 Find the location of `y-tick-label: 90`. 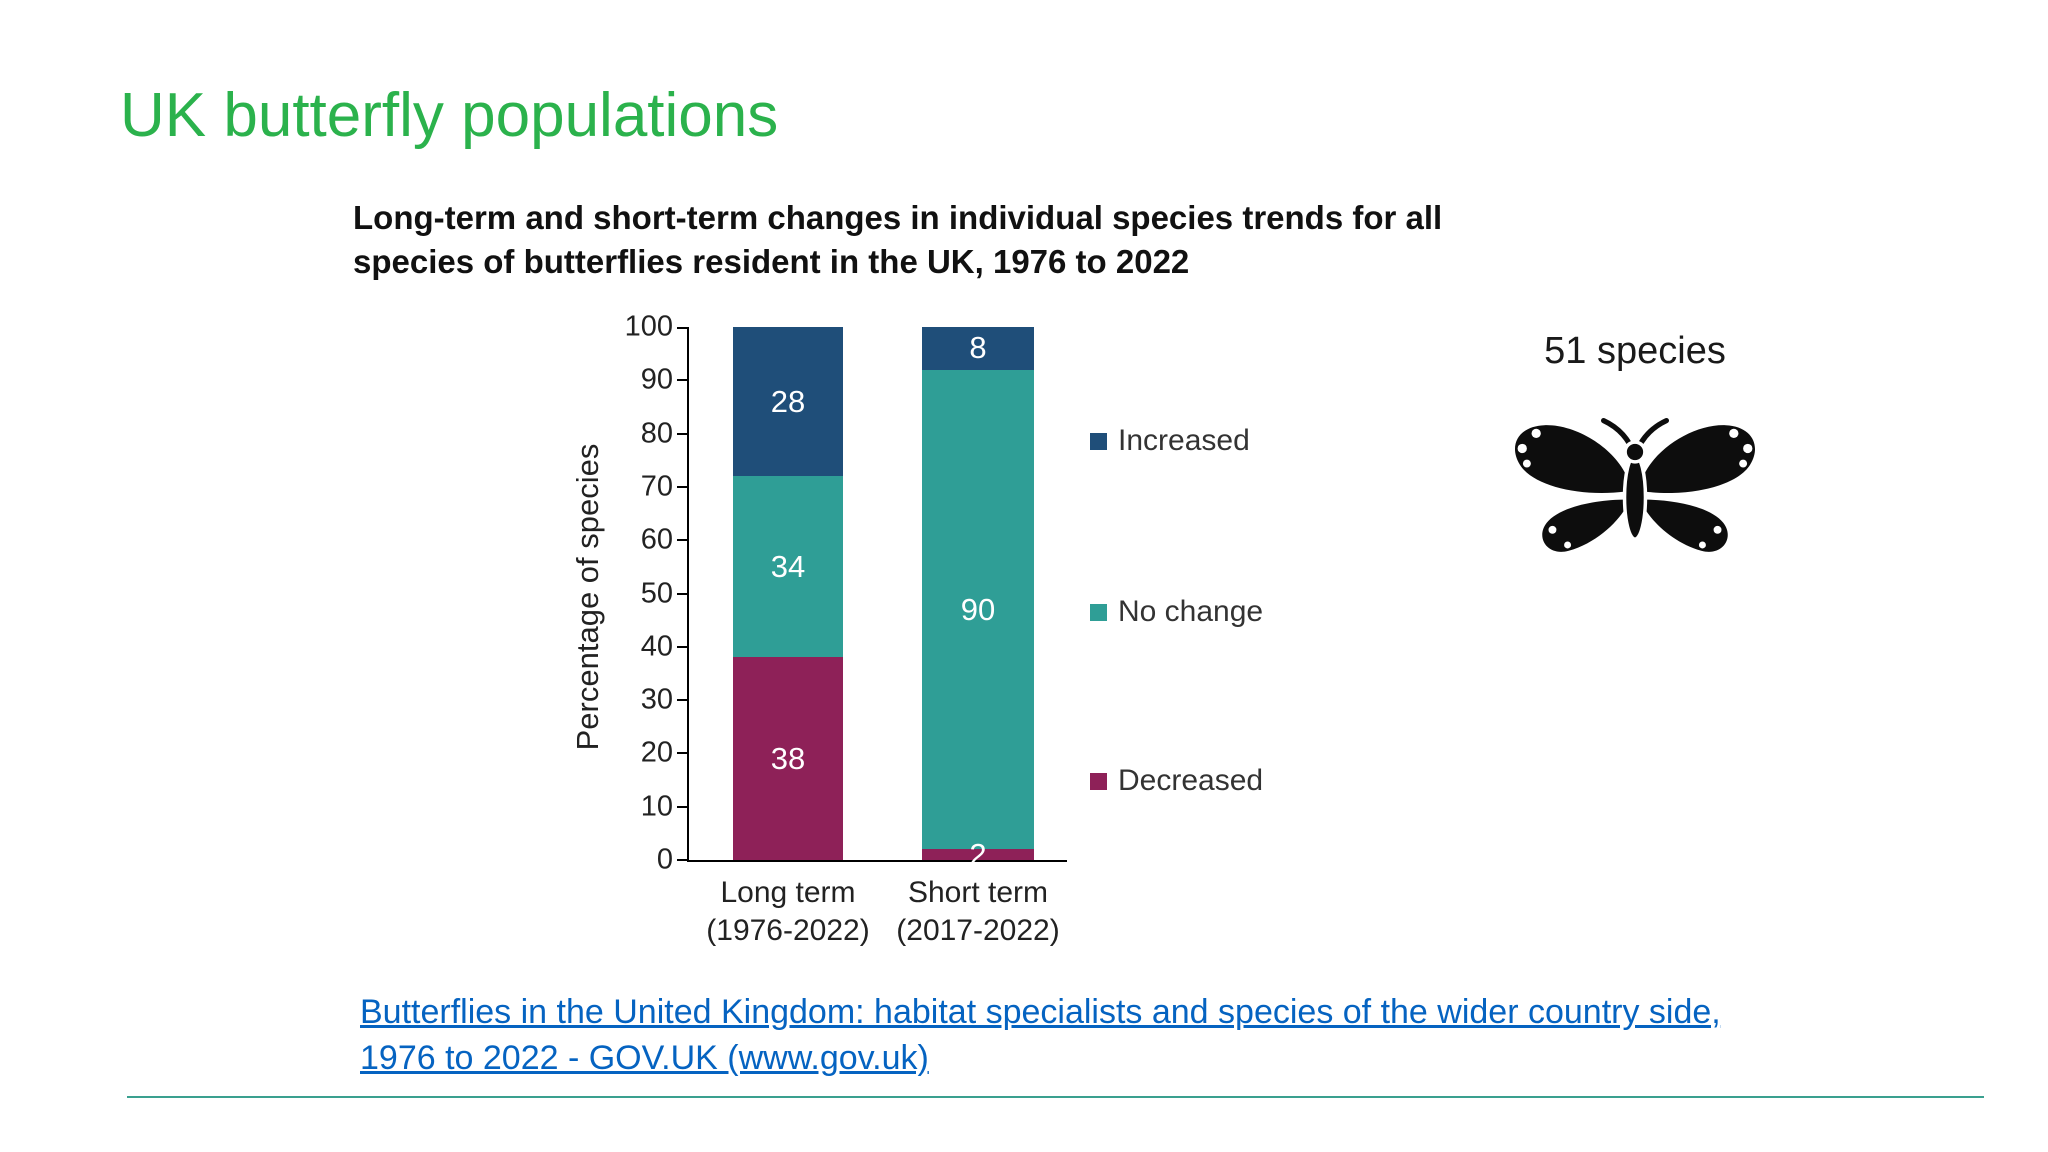

y-tick-label: 90 is located at coordinates (656, 379).